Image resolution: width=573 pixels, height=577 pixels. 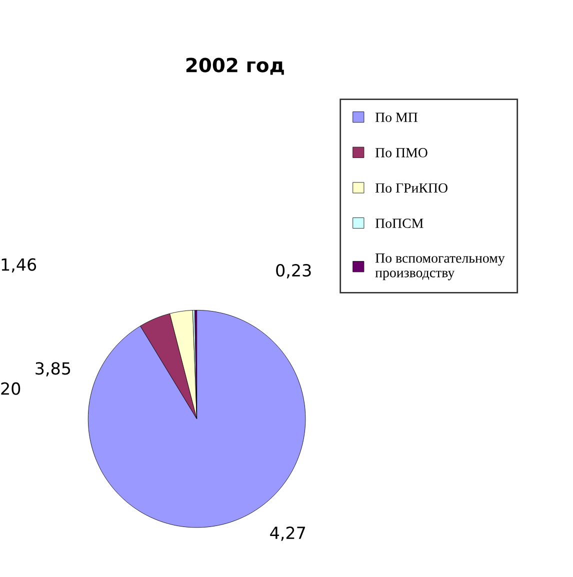 I want to click on legend-label: По ГРиКПО, so click(x=411, y=188).